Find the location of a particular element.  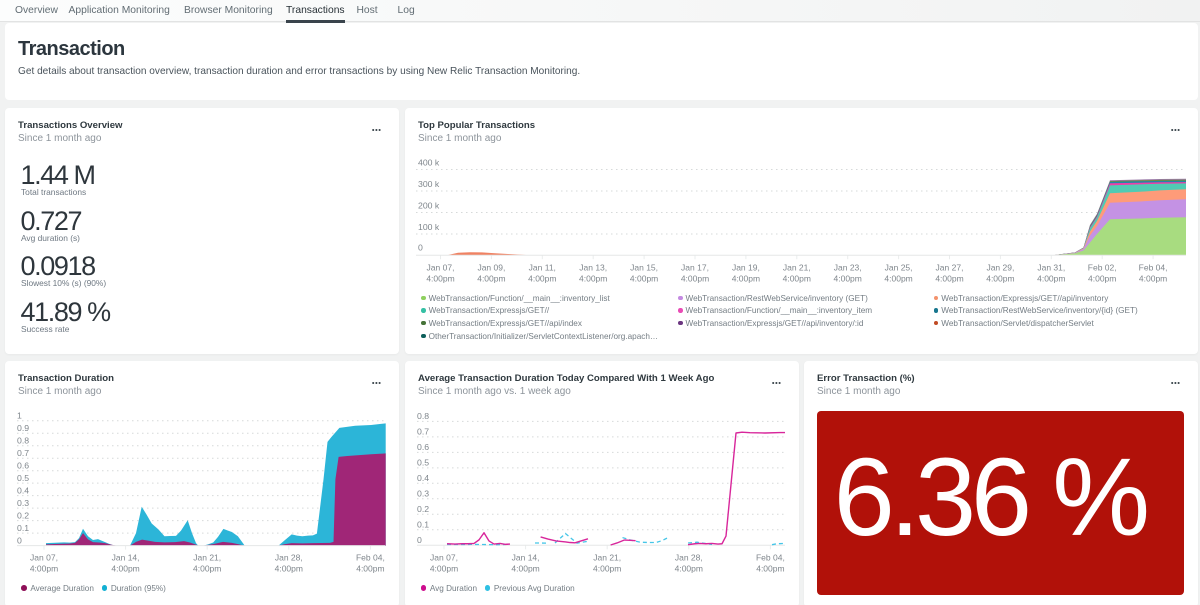

svg-text: Jan 11, is located at coordinates (542, 268).